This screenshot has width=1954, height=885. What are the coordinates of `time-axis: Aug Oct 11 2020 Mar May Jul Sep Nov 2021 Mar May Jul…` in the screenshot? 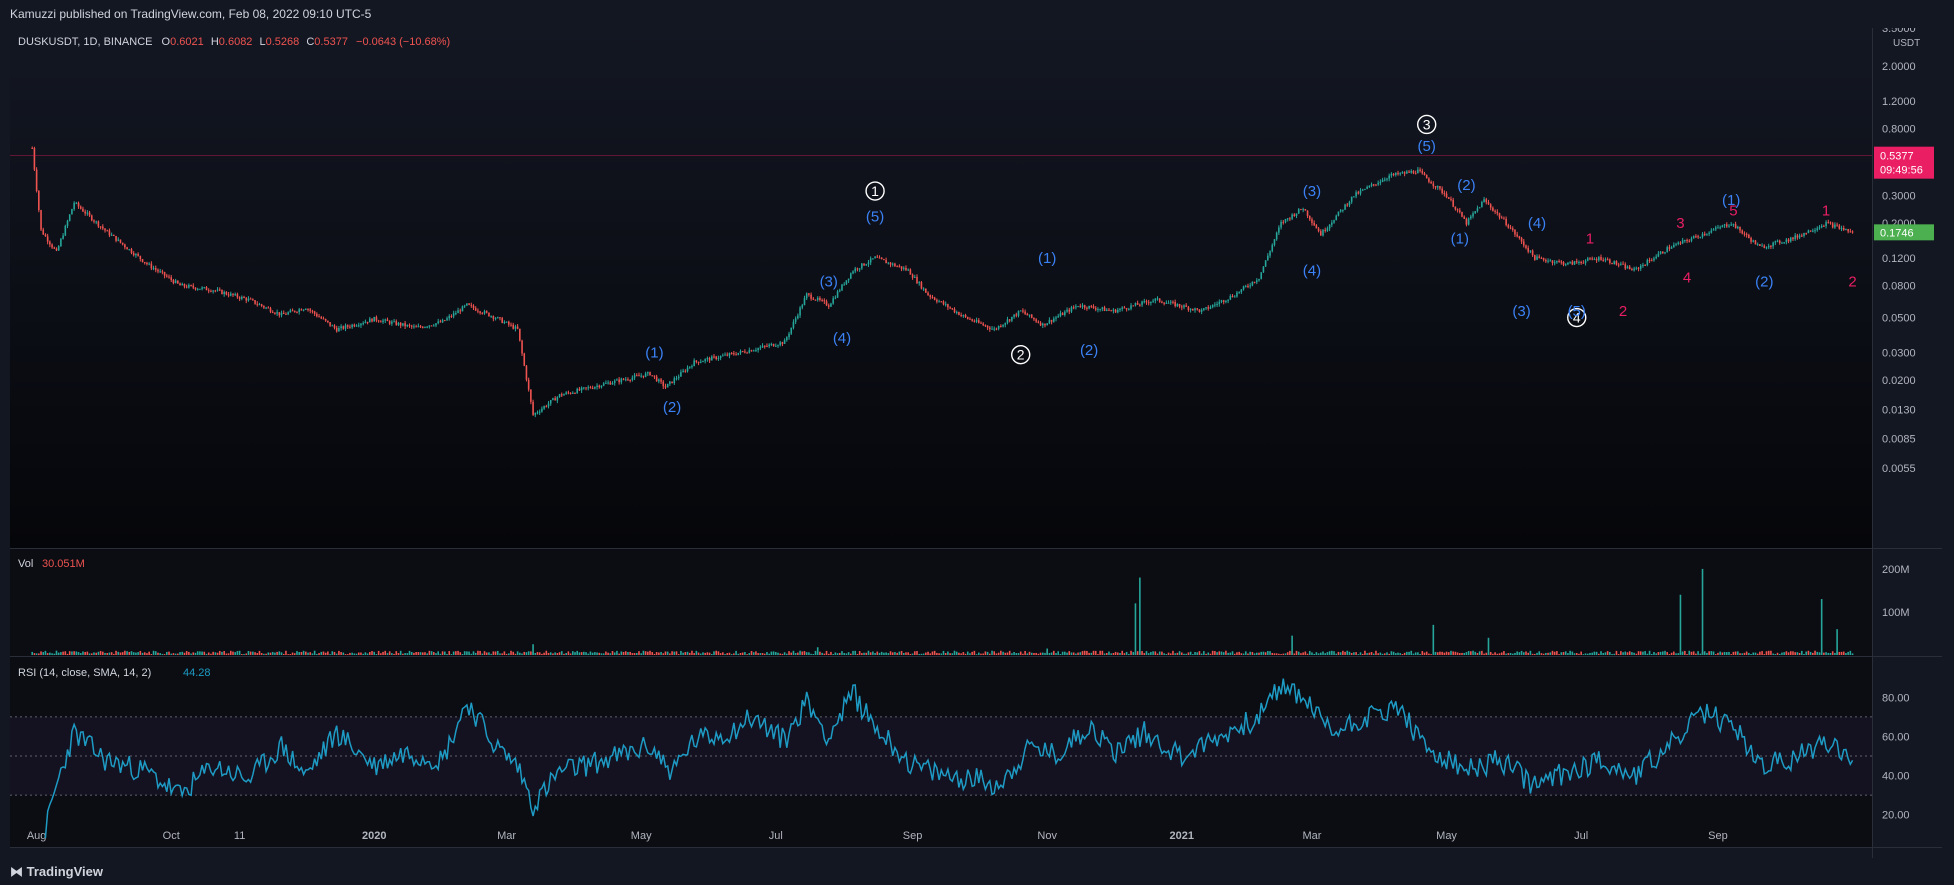 It's located at (877, 836).